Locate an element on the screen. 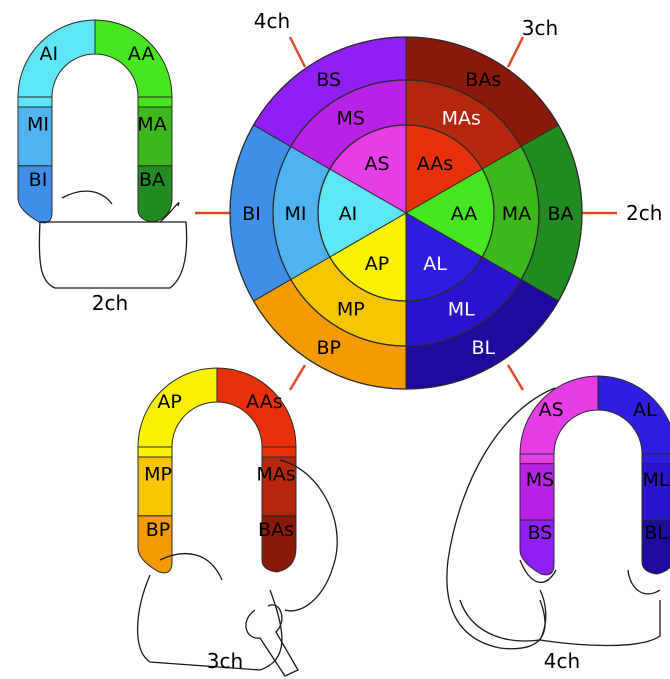 The image size is (670, 679). bullseye-label-mas: MAs is located at coordinates (461, 118).